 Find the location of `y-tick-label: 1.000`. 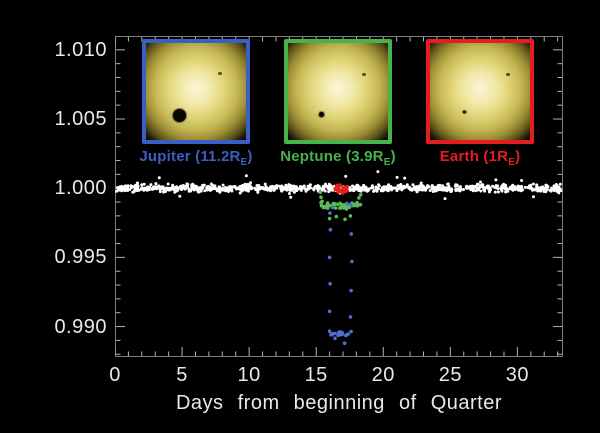

y-tick-label: 1.000 is located at coordinates (80, 188).